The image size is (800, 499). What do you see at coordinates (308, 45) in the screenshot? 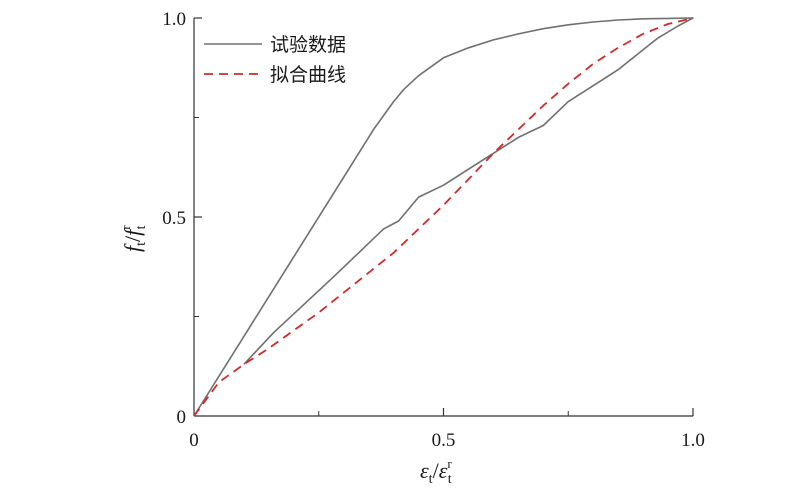
I see `legend-label: 试验数据` at bounding box center [308, 45].